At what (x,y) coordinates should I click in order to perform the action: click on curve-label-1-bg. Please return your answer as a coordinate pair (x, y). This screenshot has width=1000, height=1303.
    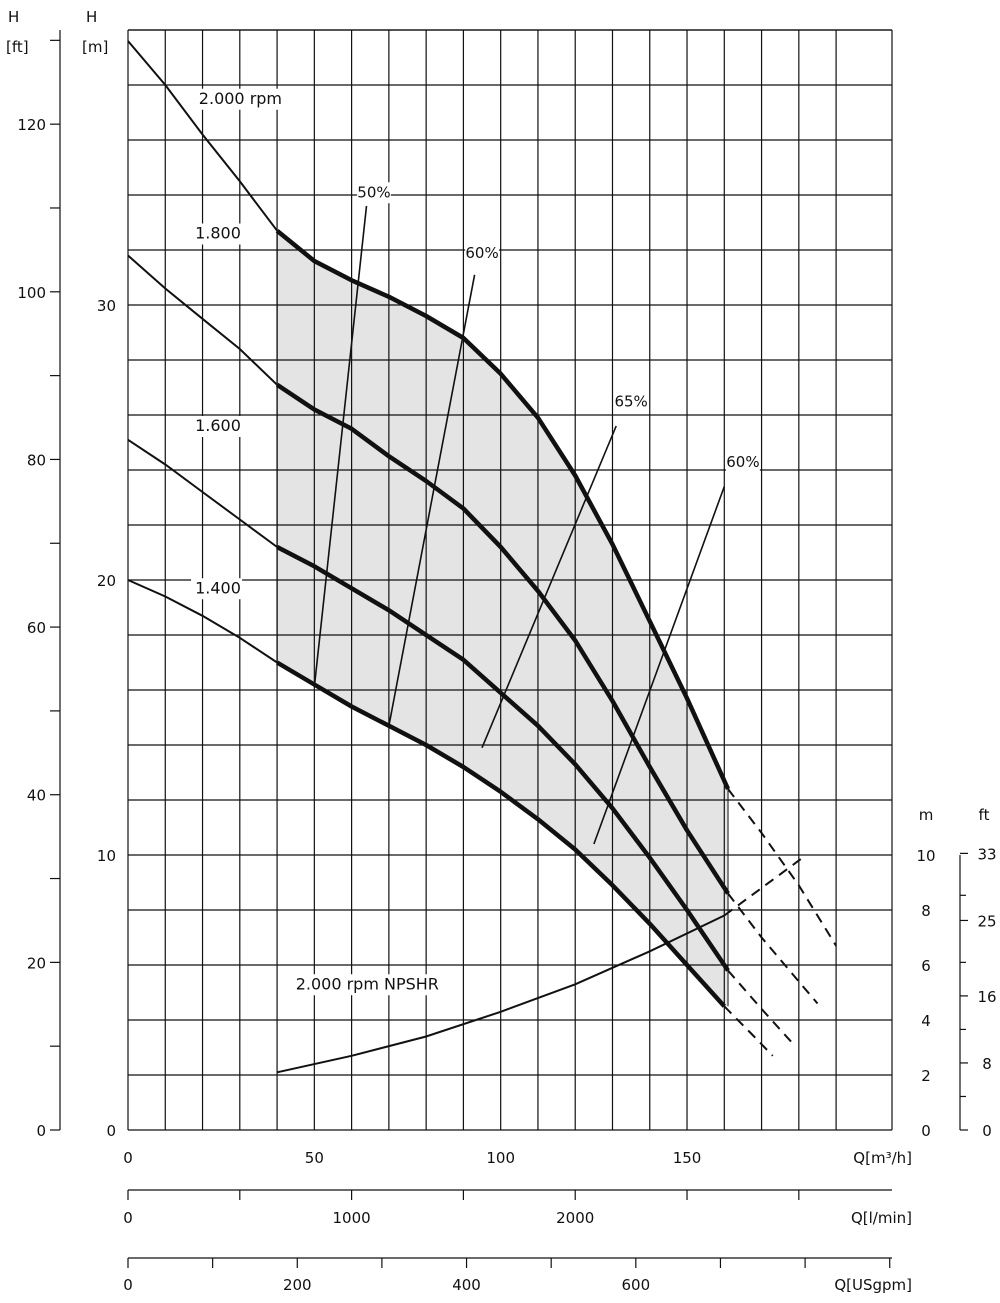
    Looking at the image, I should click on (217, 234).